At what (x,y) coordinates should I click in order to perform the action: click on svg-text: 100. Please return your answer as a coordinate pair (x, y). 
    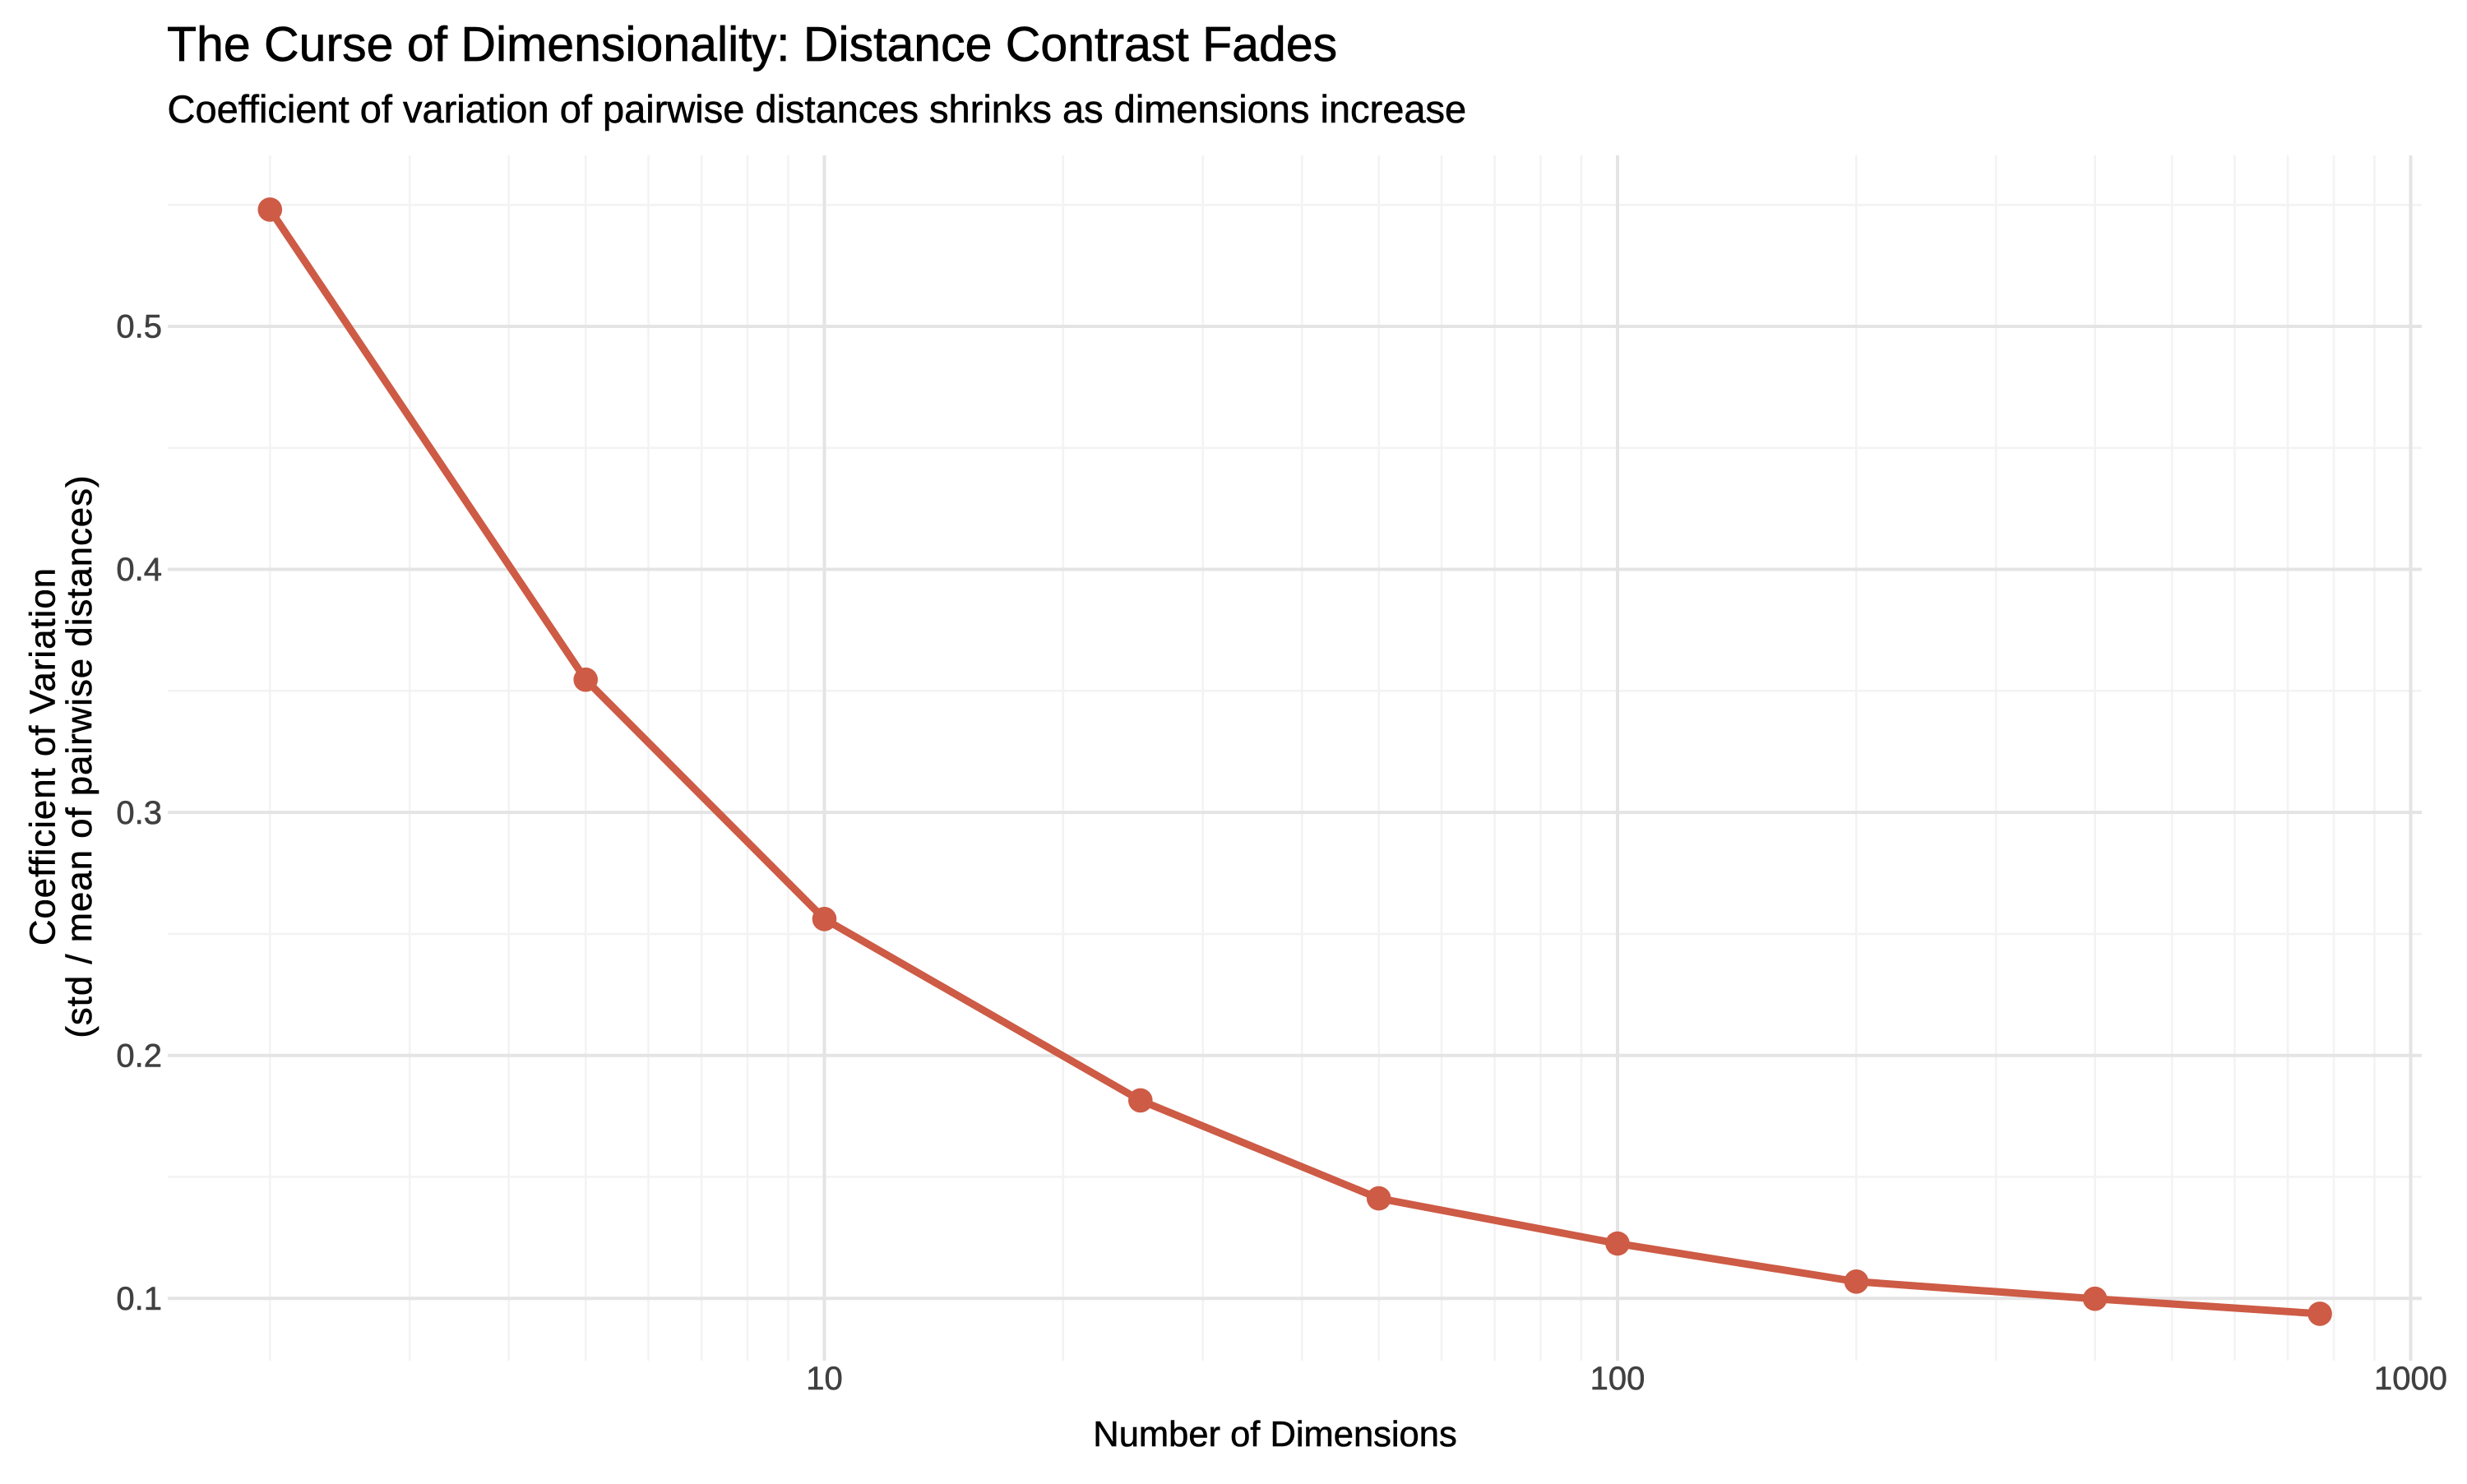
    Looking at the image, I should click on (1617, 1379).